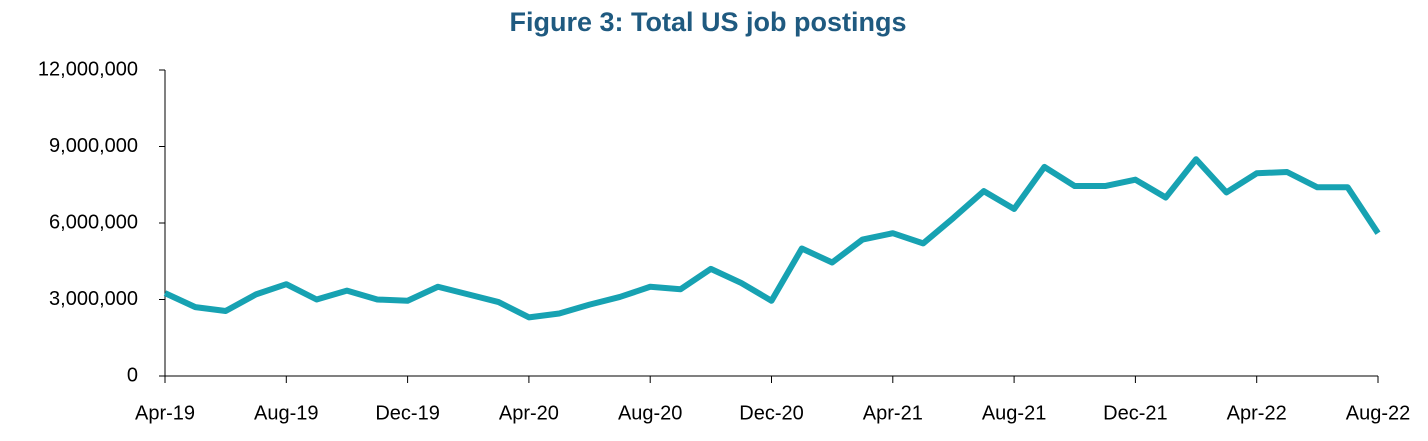 This screenshot has height=441, width=1428. What do you see at coordinates (88, 69) in the screenshot?
I see `y-tick-label: 12,000,000` at bounding box center [88, 69].